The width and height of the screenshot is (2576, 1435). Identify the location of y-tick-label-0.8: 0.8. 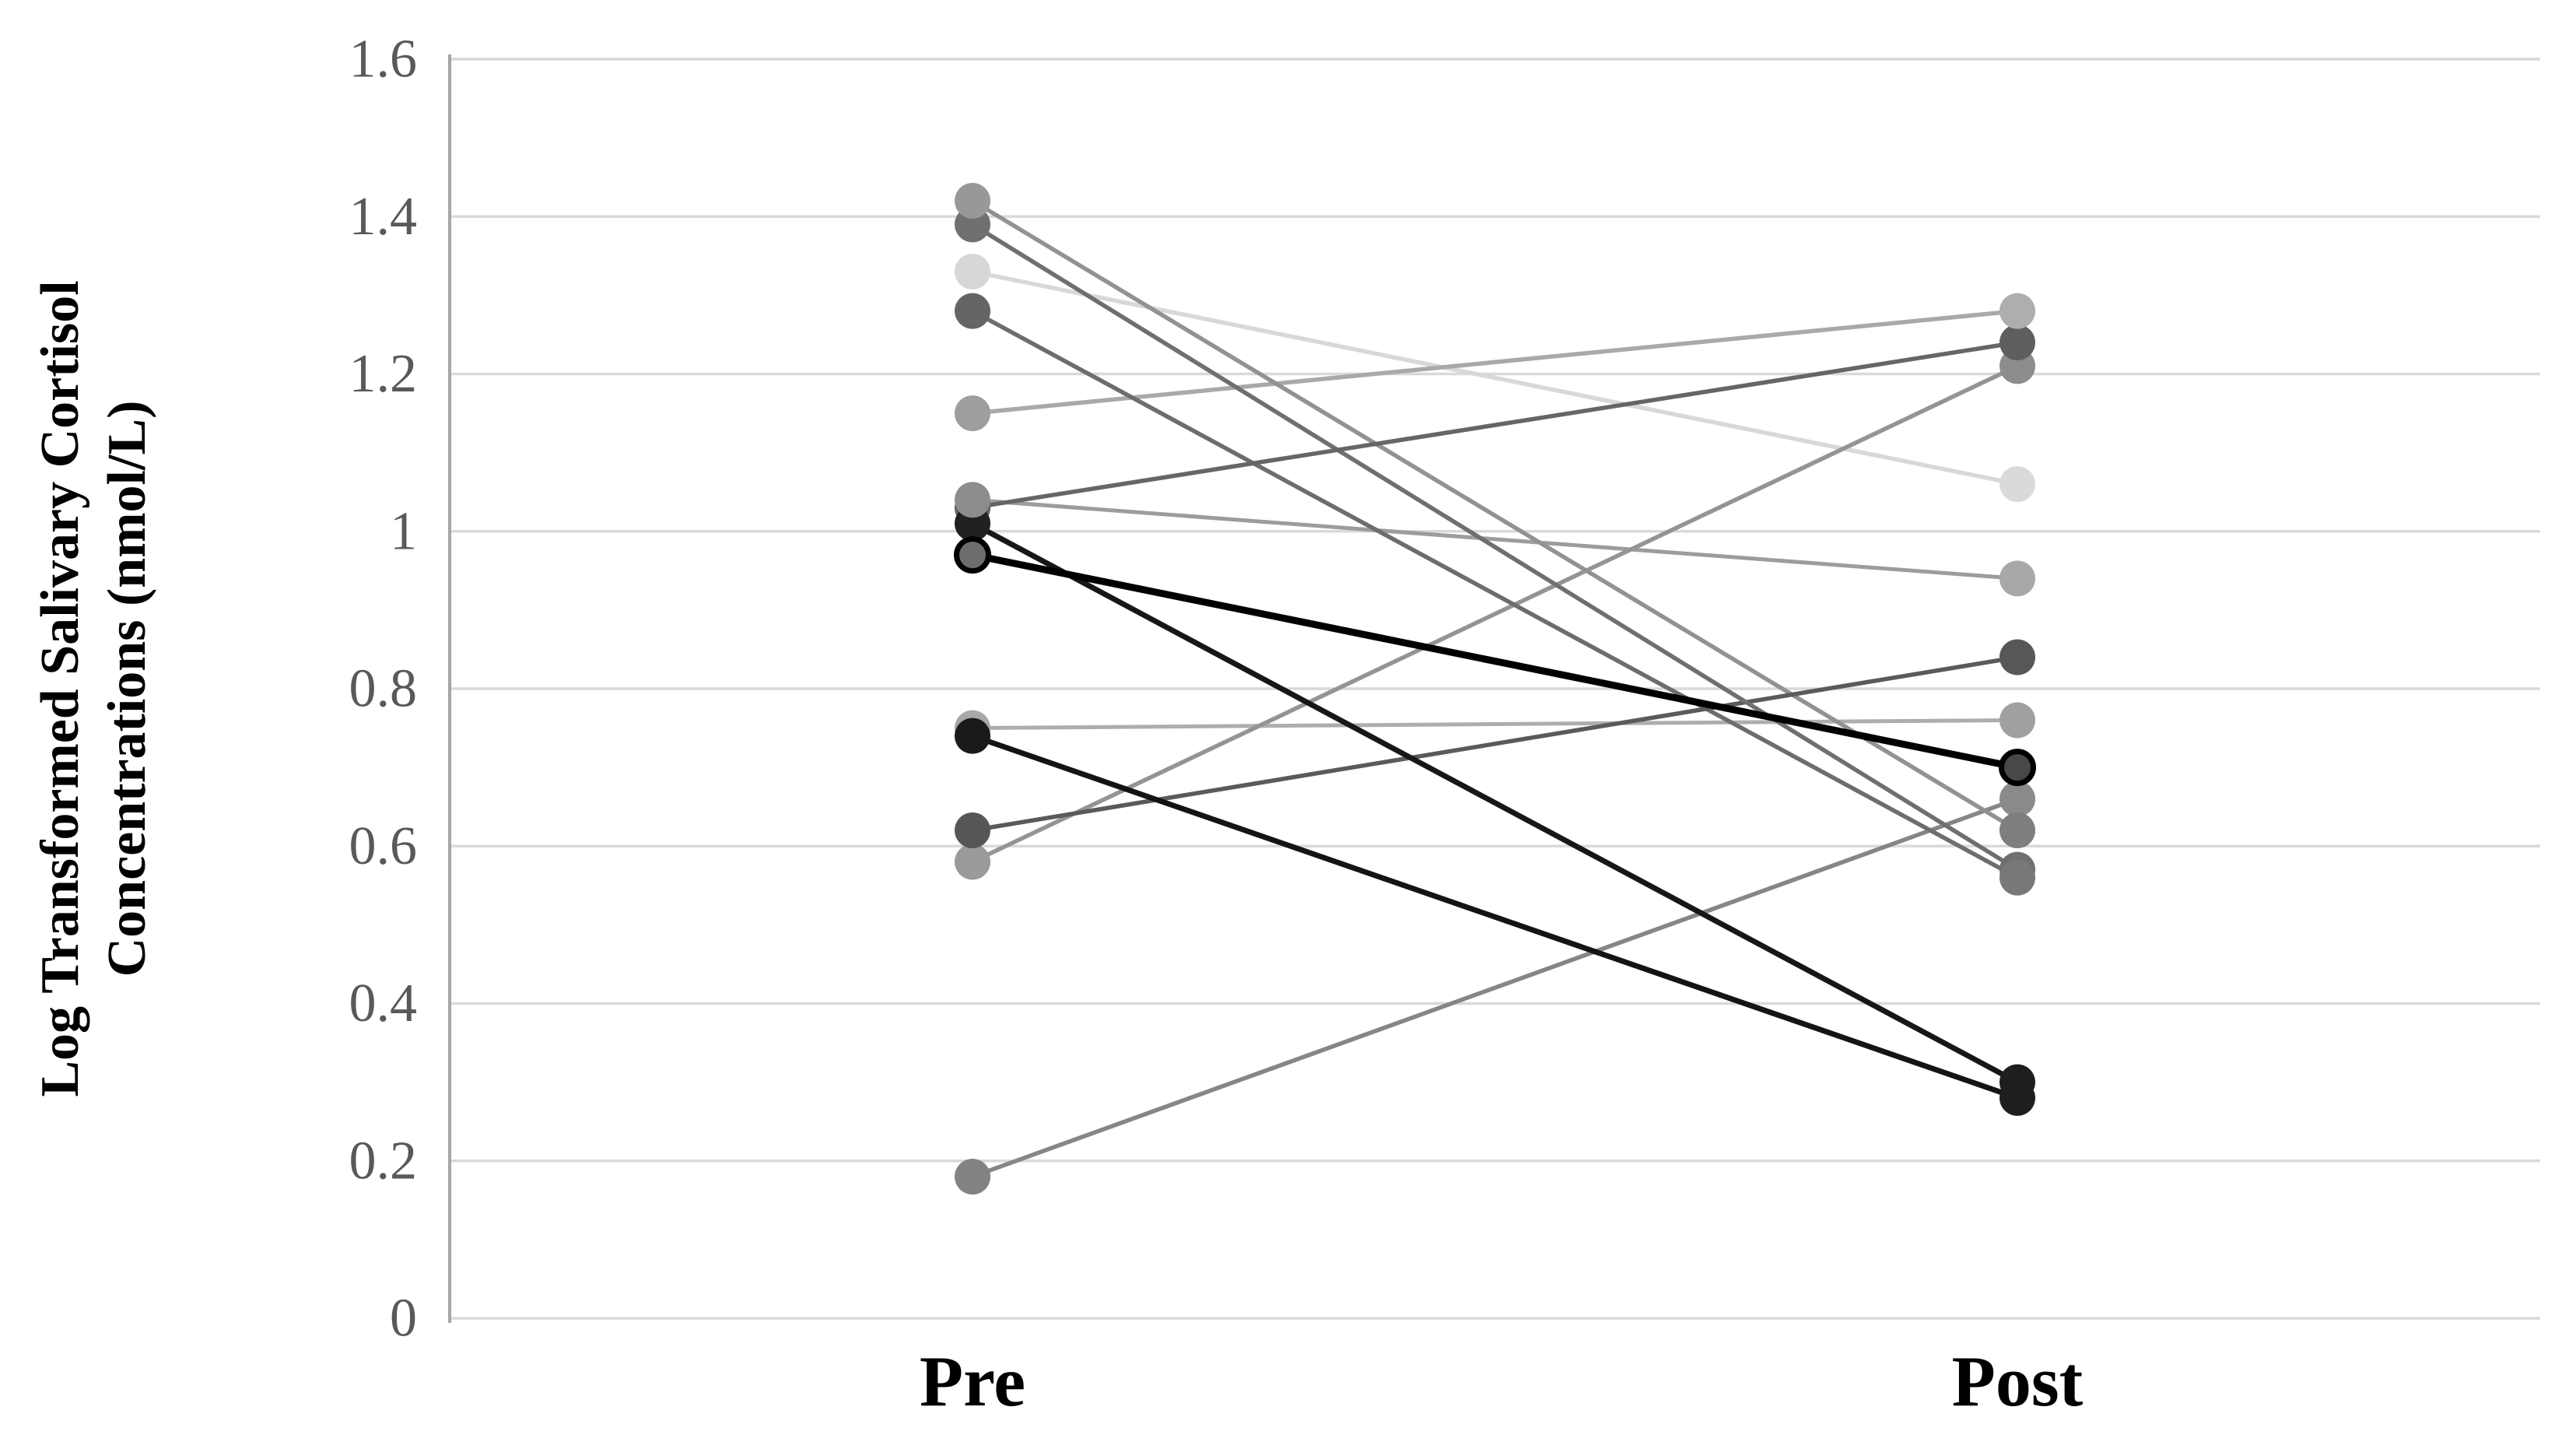
(383, 689).